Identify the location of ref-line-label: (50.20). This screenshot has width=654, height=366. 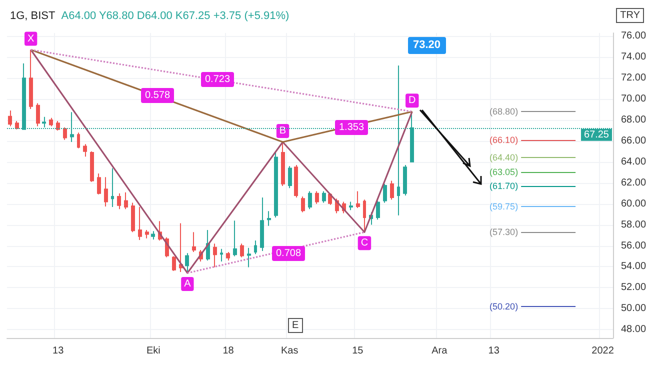
(504, 307).